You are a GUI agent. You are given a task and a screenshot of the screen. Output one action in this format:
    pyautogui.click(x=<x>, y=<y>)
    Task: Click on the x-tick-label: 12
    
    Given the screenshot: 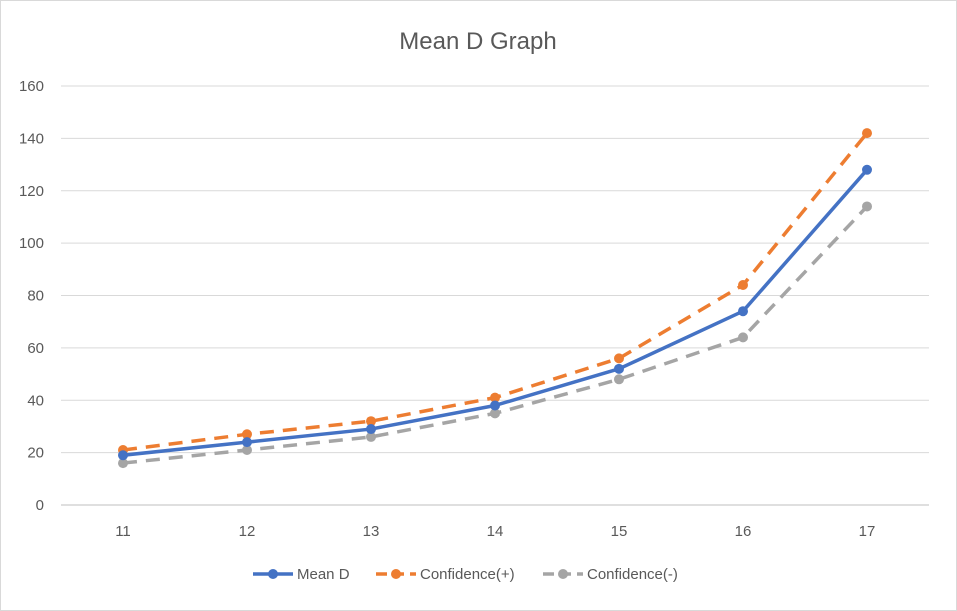 What is the action you would take?
    pyautogui.click(x=247, y=531)
    